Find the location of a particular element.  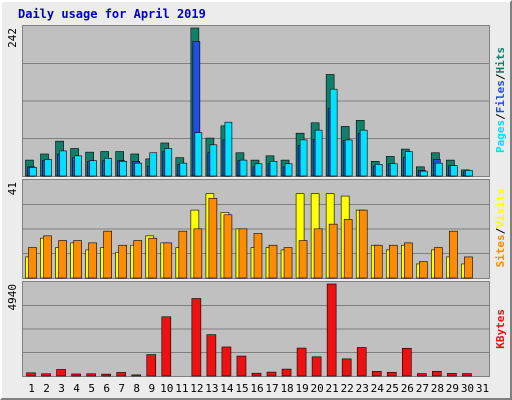

xtick-day-13: 13 is located at coordinates (211, 388).